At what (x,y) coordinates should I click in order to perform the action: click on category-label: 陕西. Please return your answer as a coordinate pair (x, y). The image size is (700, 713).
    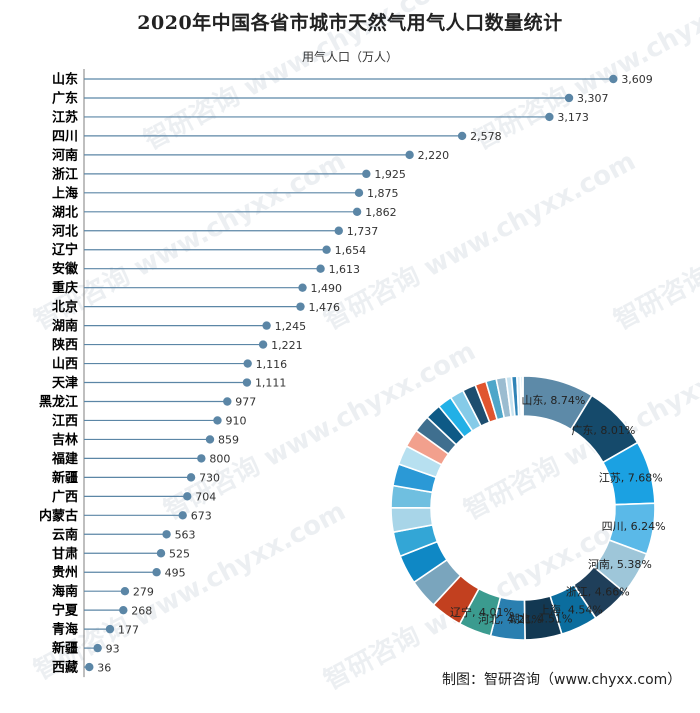
    Looking at the image, I should click on (65, 345).